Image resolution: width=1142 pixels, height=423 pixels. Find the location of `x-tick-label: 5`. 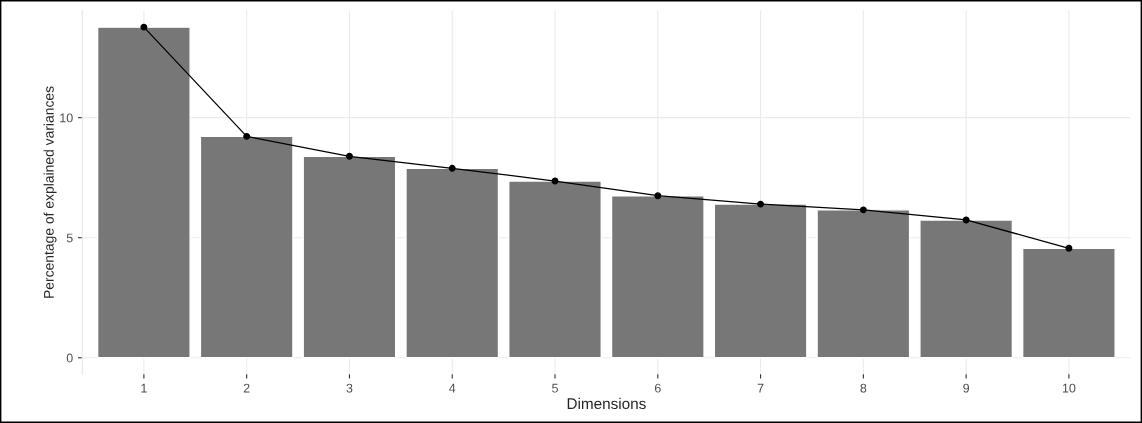

x-tick-label: 5 is located at coordinates (555, 388).